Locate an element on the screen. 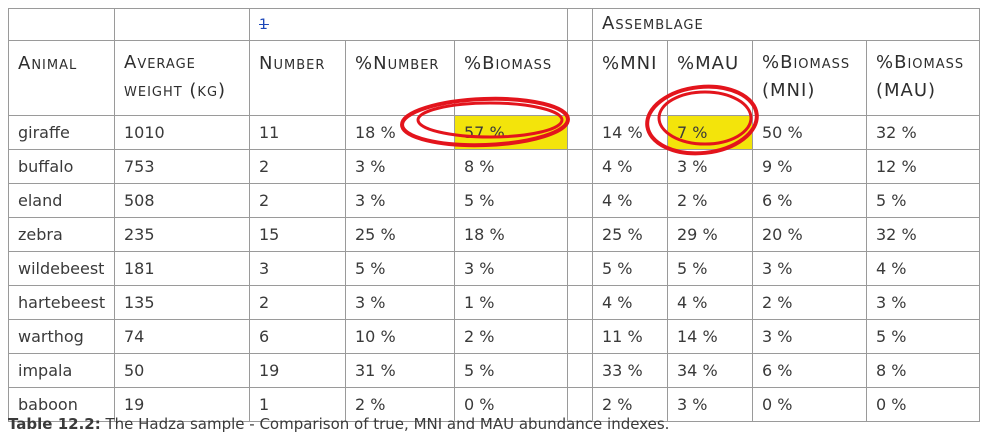 The height and width of the screenshot is (441, 988). cell-pct-mni: 33 % is located at coordinates (630, 370).